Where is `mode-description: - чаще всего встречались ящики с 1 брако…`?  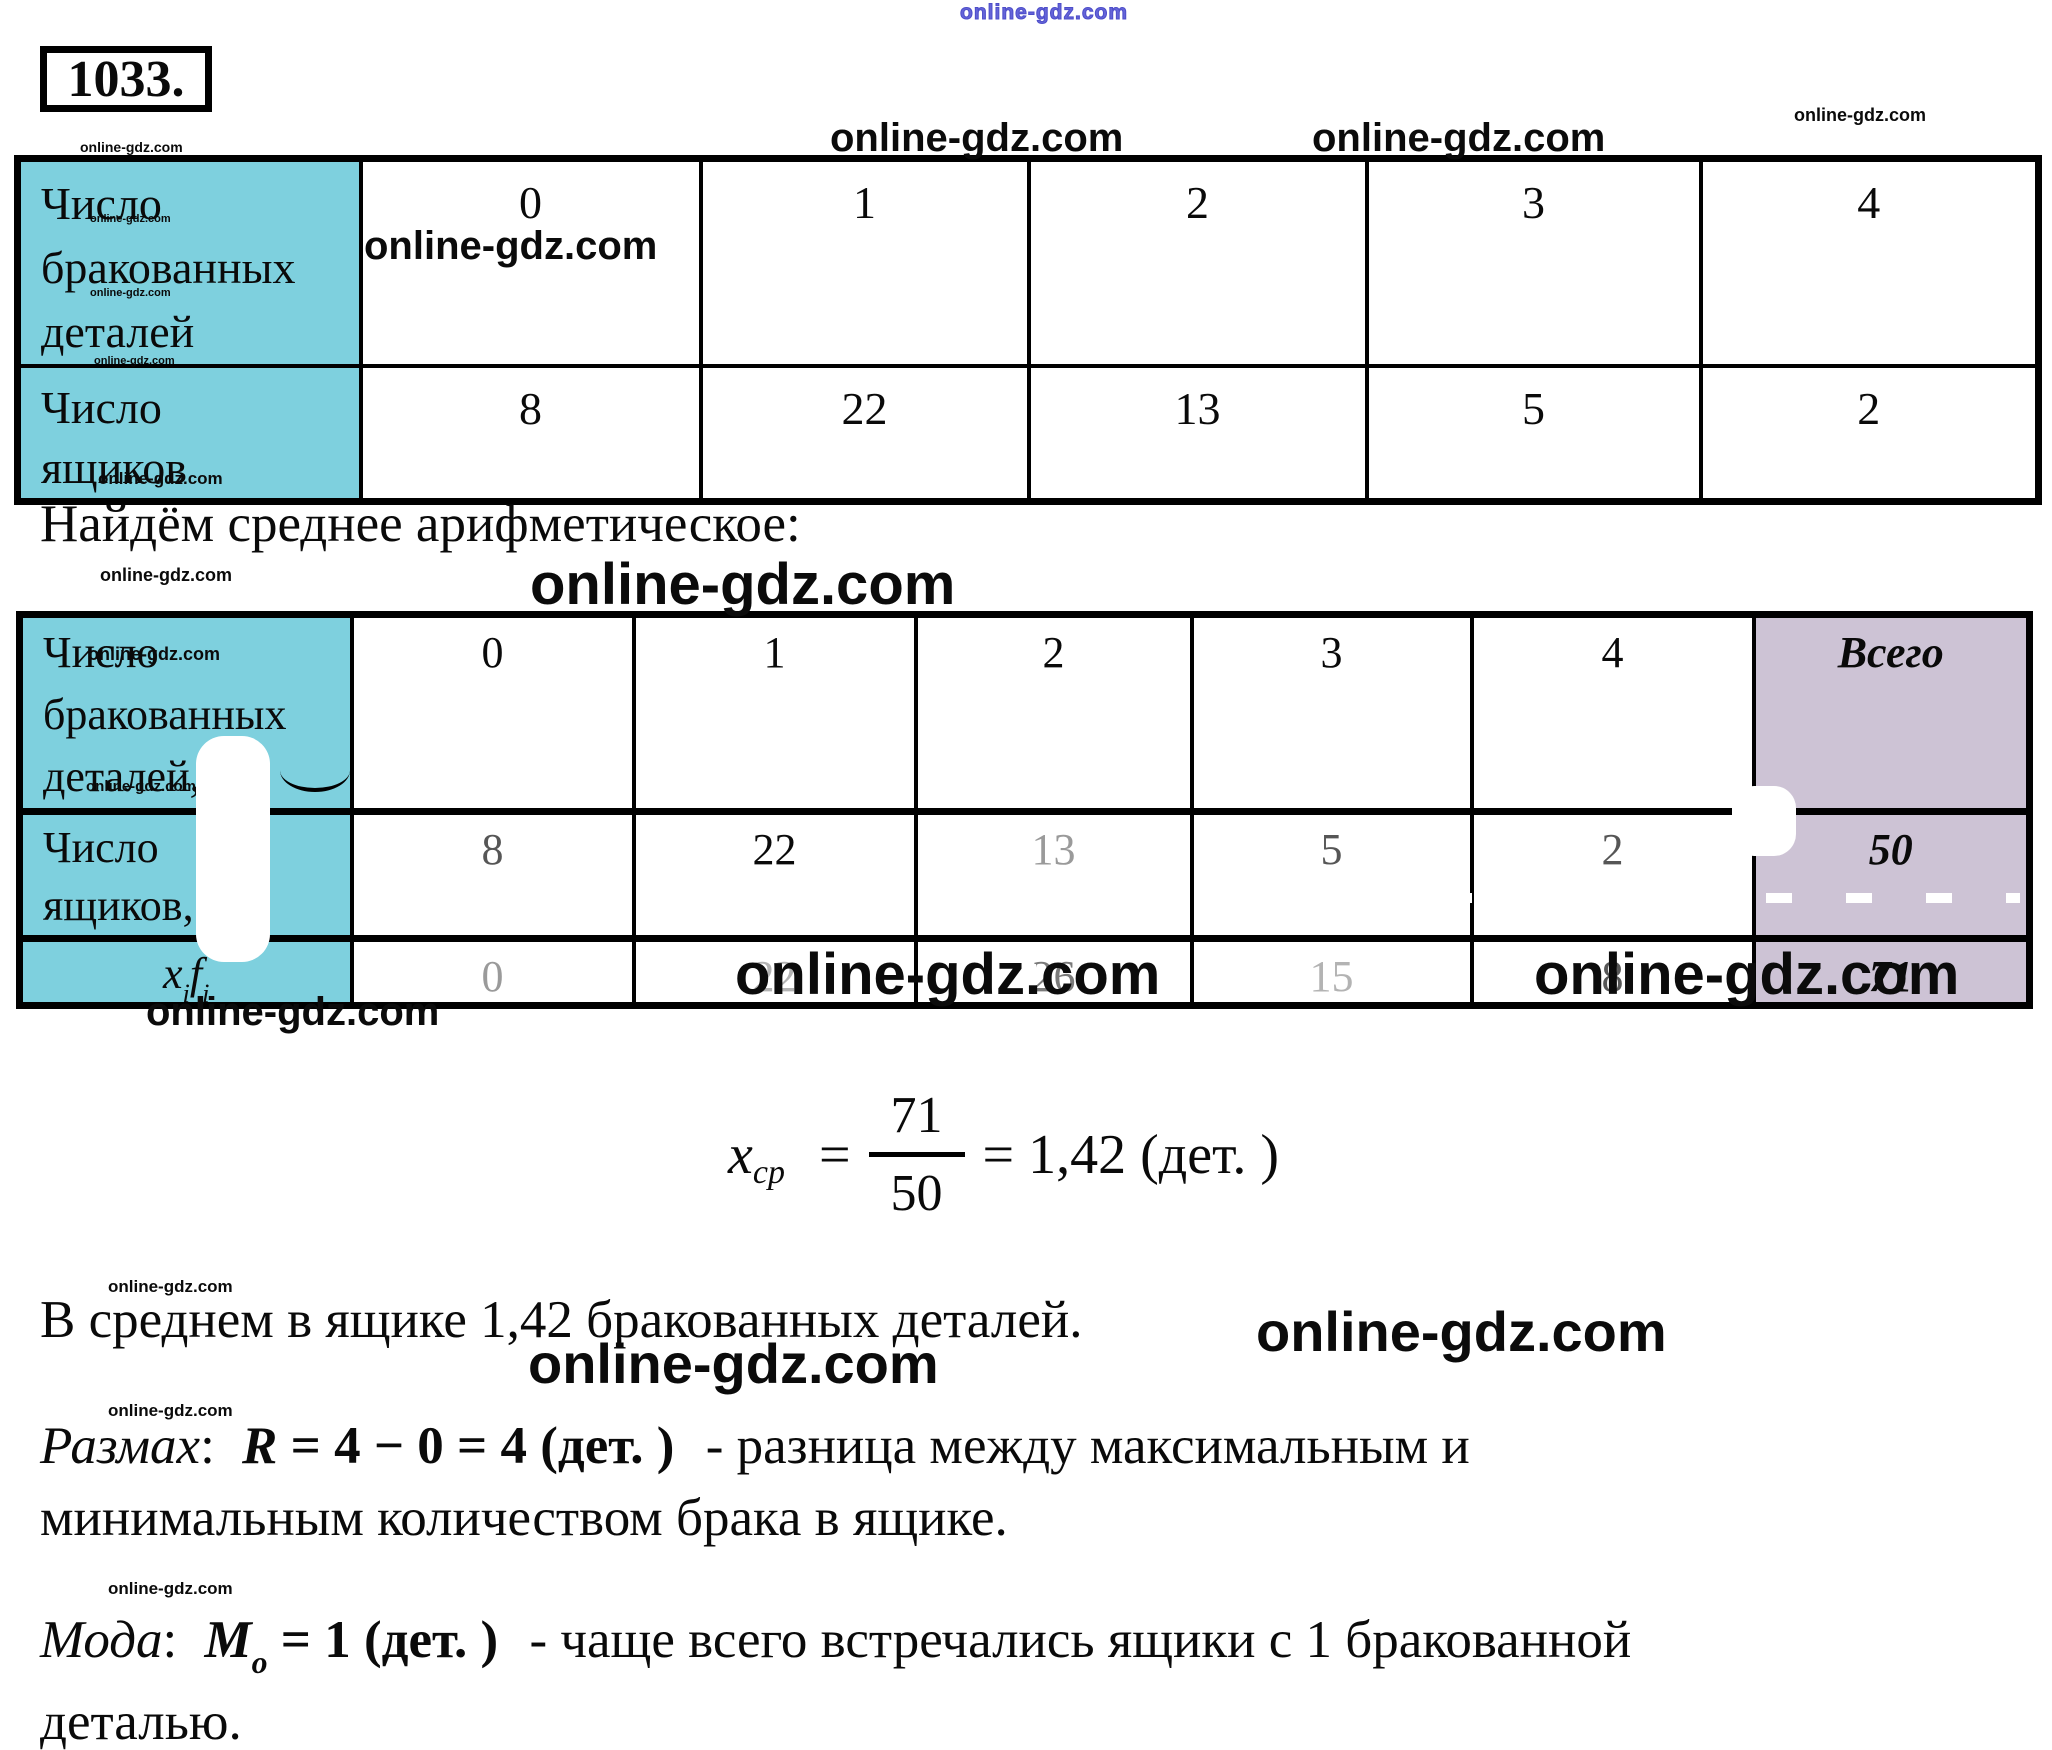
mode-description: - чаще всего встречались ящики с 1 брако… is located at coordinates (1080, 1640).